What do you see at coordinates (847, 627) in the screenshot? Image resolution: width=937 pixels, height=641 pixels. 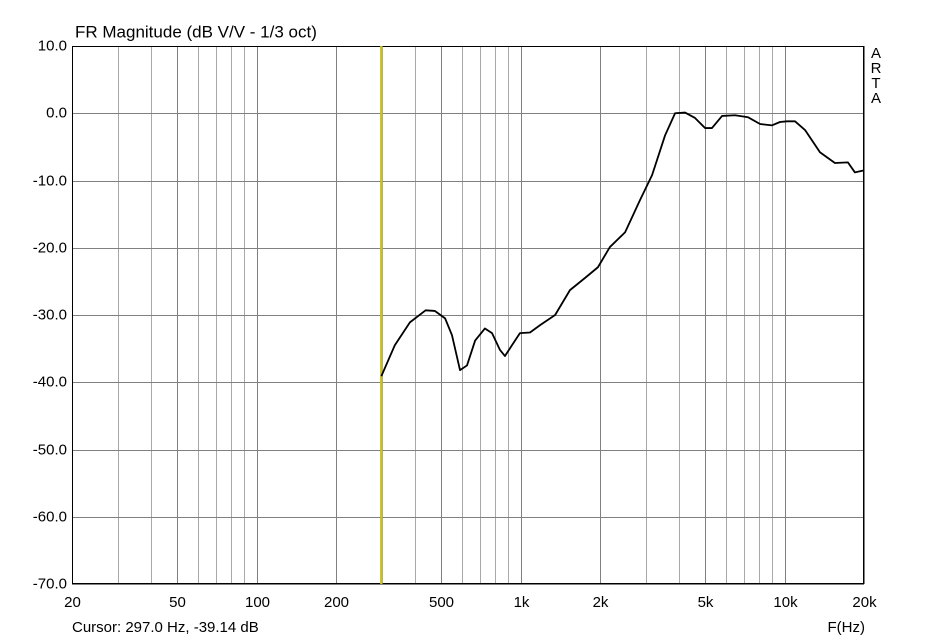 I see `x-axis-label: F(Hz)` at bounding box center [847, 627].